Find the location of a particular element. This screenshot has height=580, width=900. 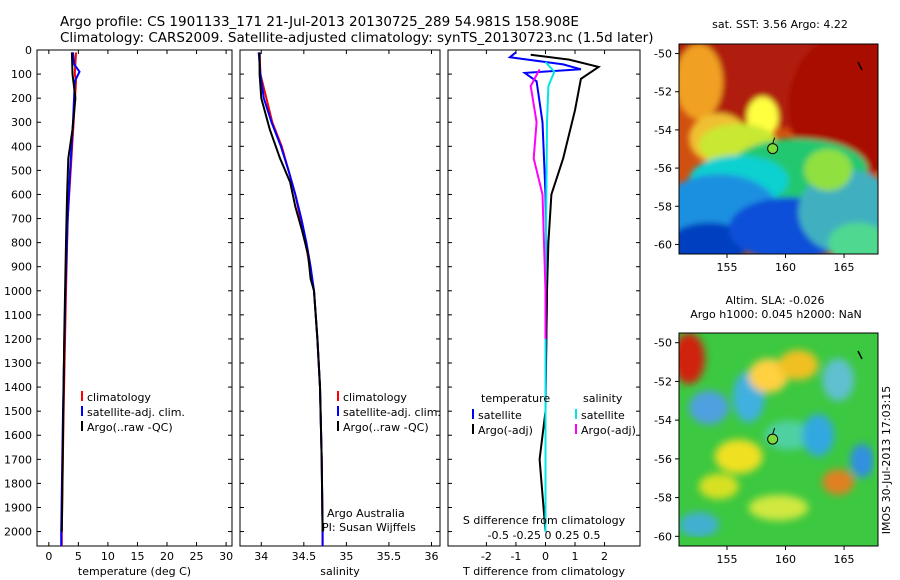

depth-tick-label: 1800 is located at coordinates (18, 483).